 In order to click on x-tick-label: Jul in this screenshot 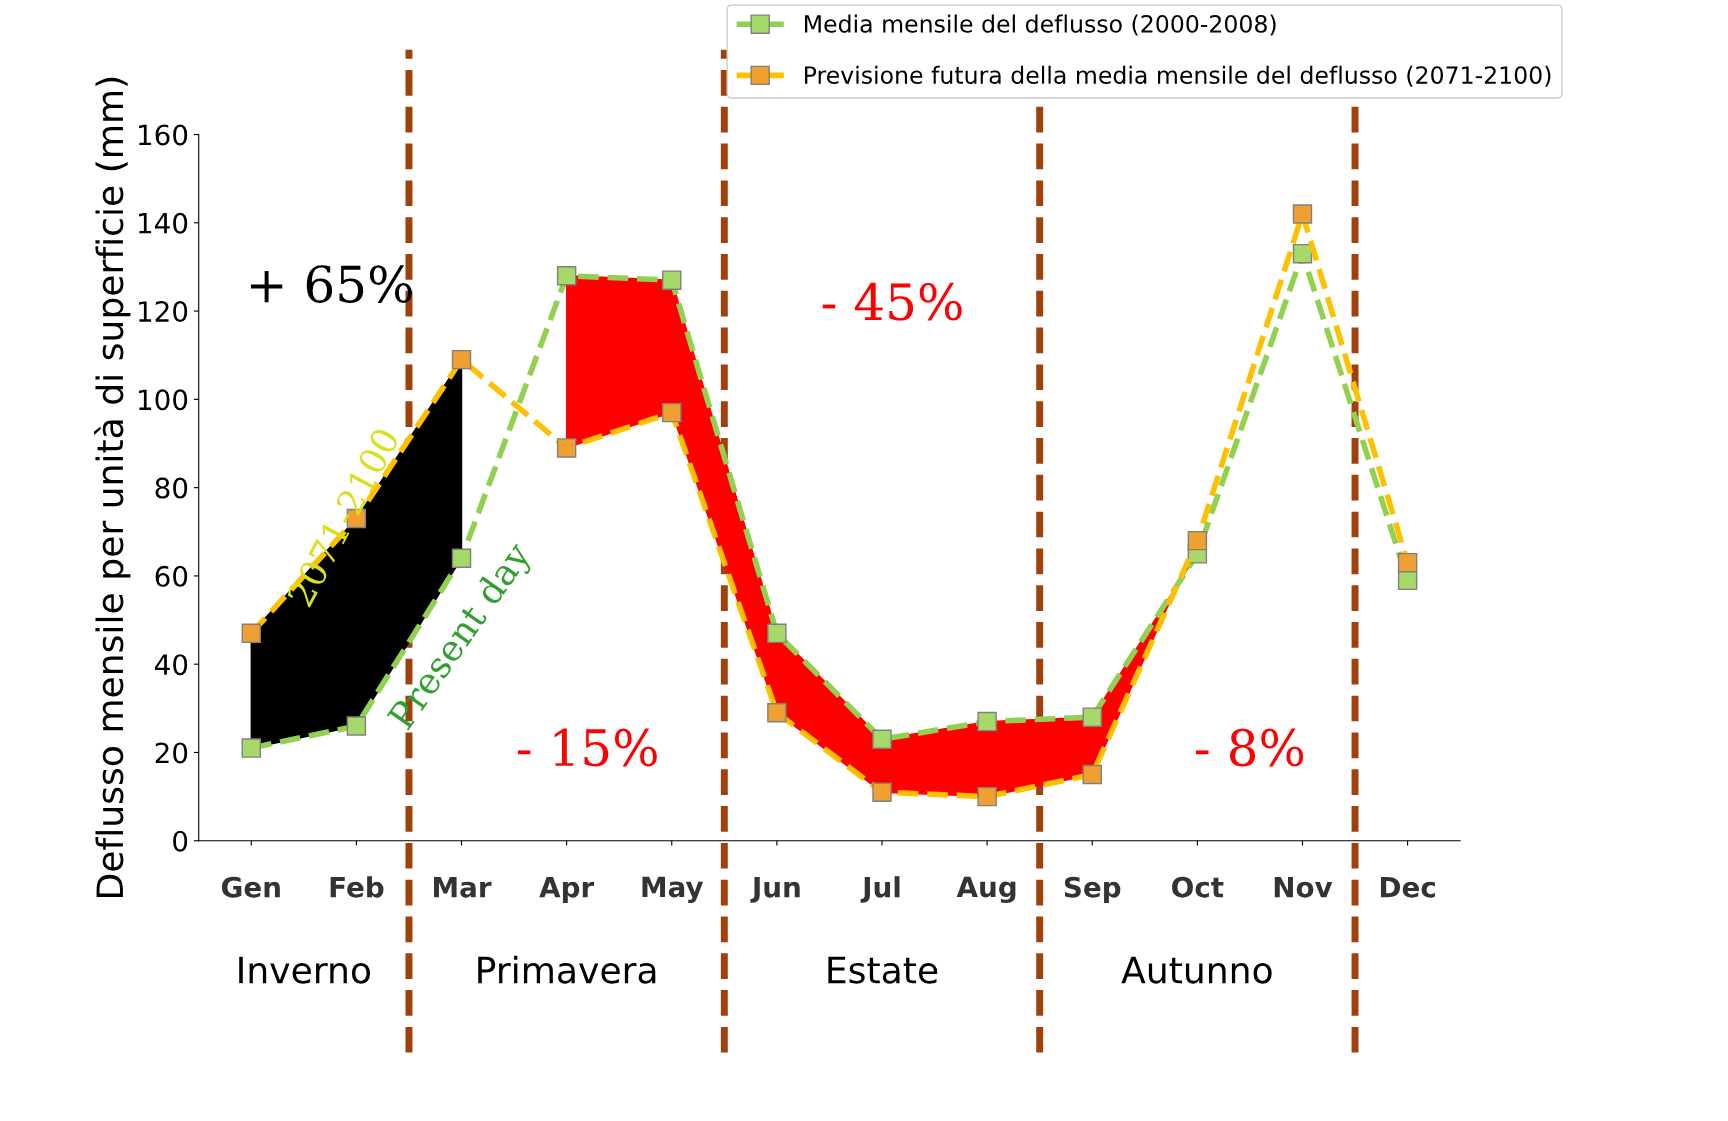, I will do `click(880, 889)`.